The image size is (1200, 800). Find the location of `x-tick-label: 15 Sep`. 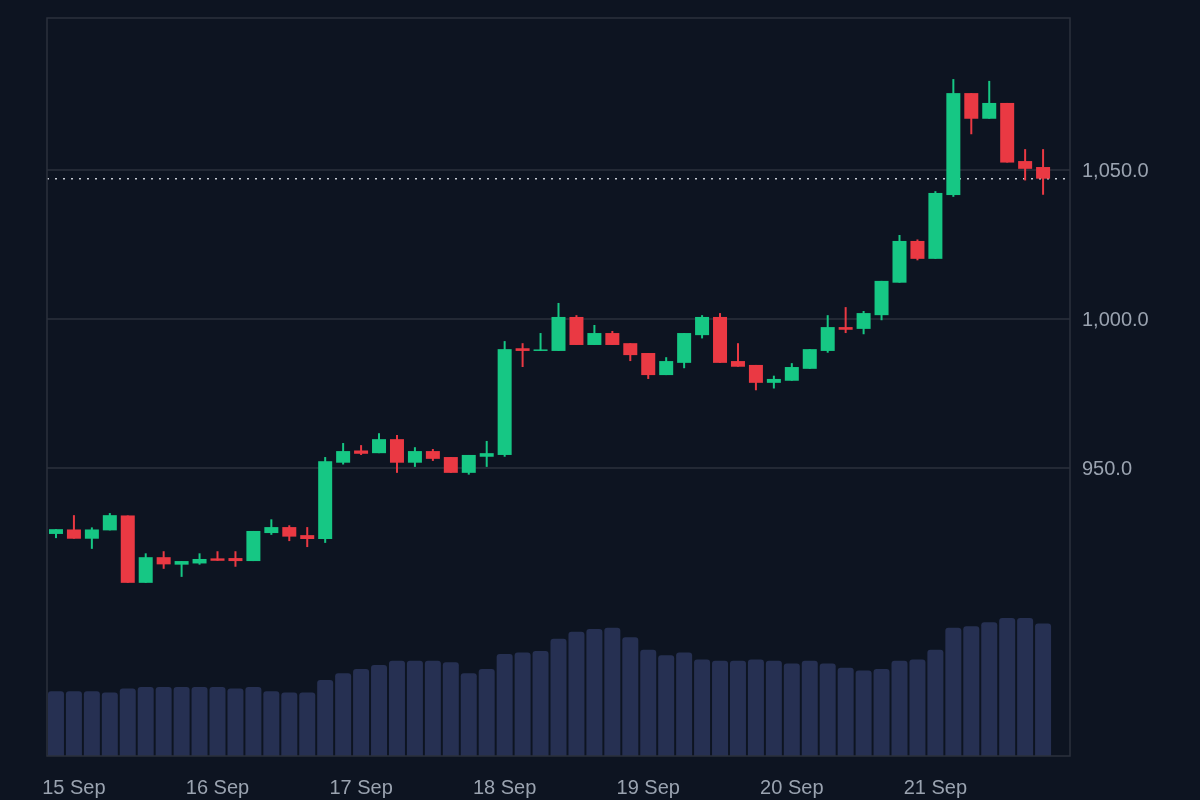

x-tick-label: 15 Sep is located at coordinates (74, 787).